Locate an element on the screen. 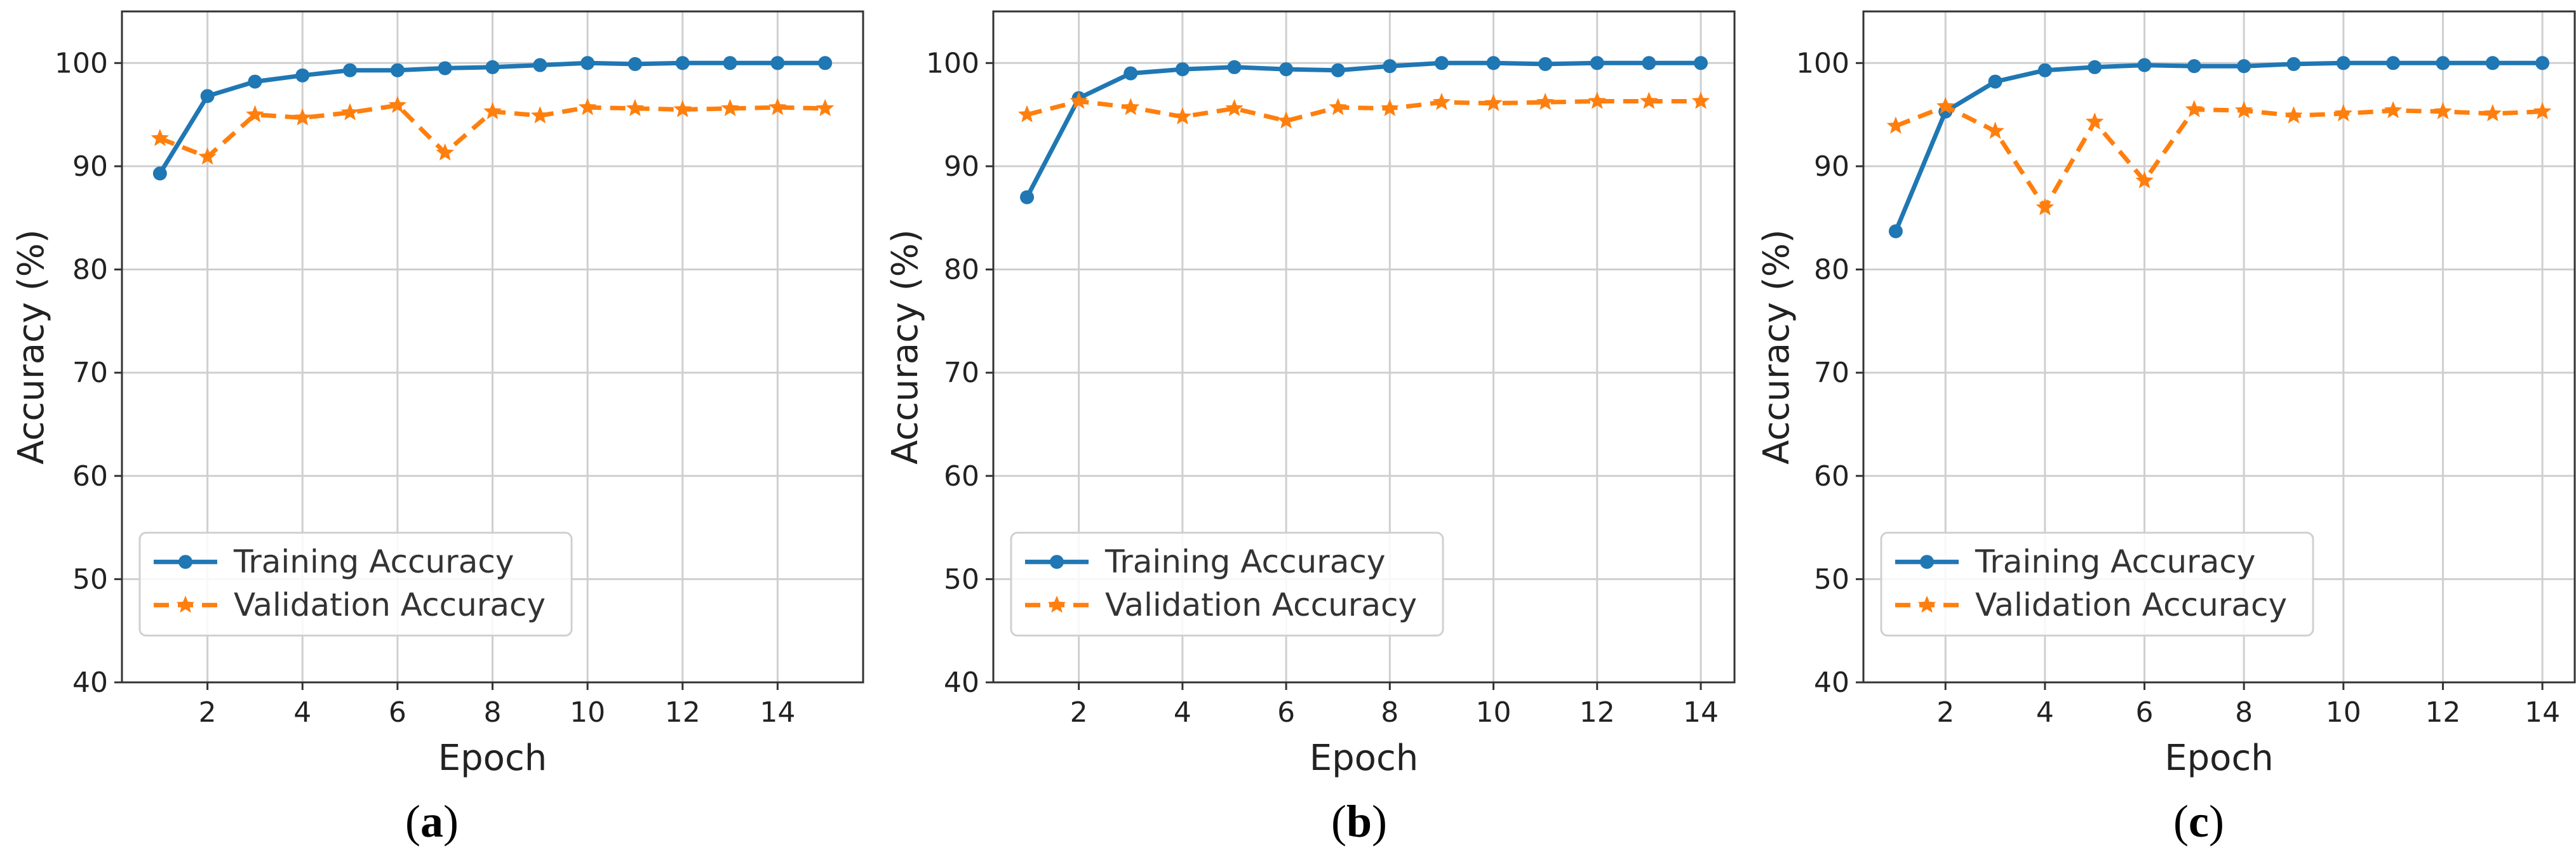 The width and height of the screenshot is (2576, 862). panel-label-open: ( is located at coordinates (412, 821).